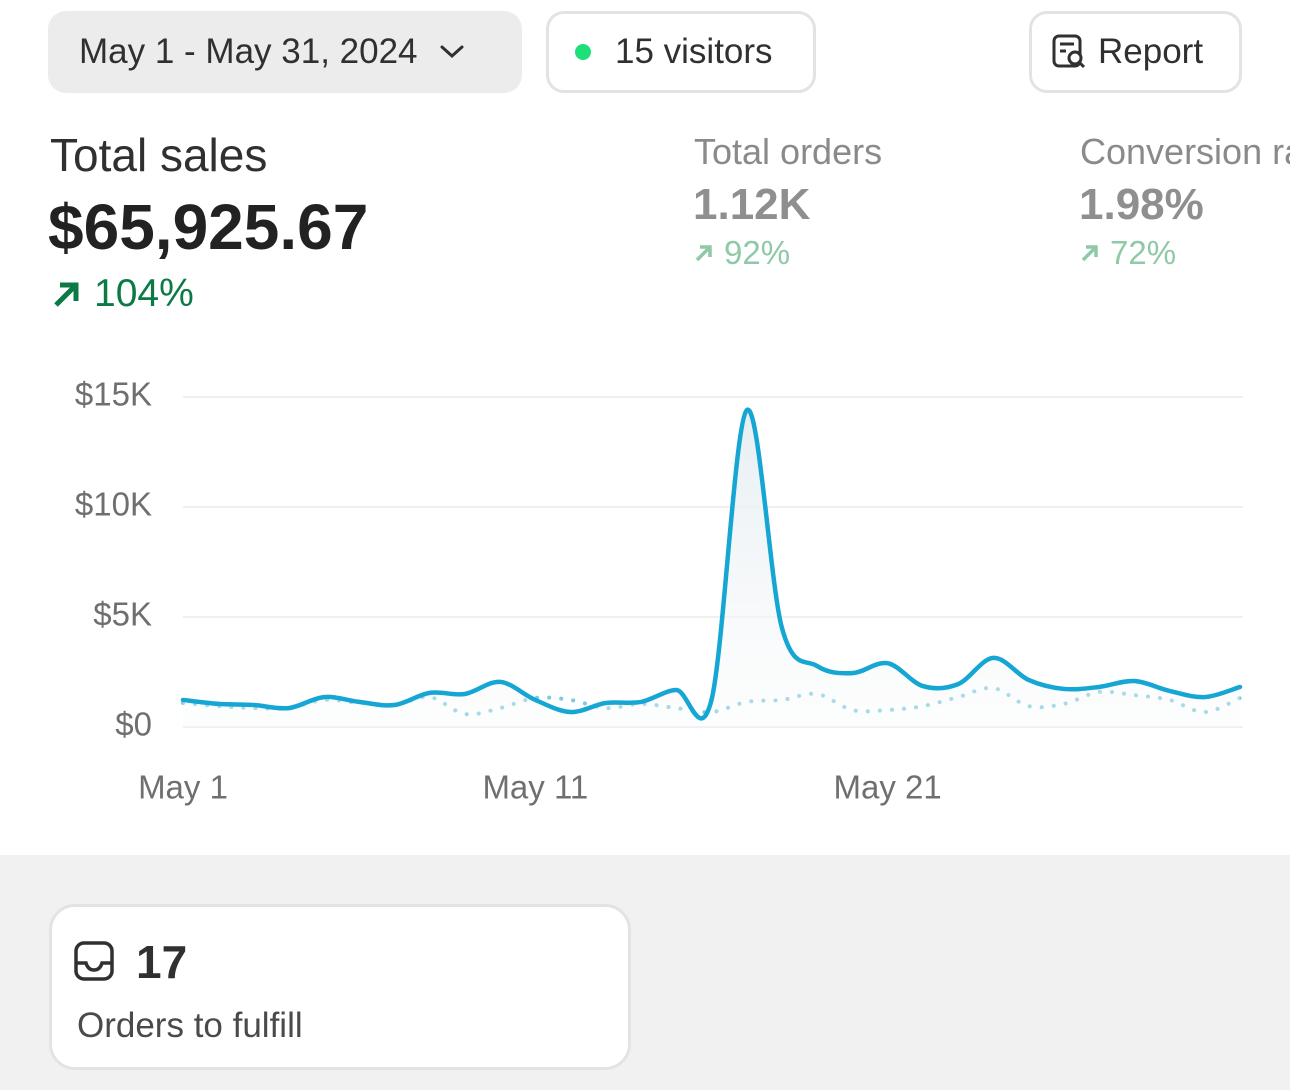  Describe the element at coordinates (757, 252) in the screenshot. I see `metric-change: 92%` at that location.